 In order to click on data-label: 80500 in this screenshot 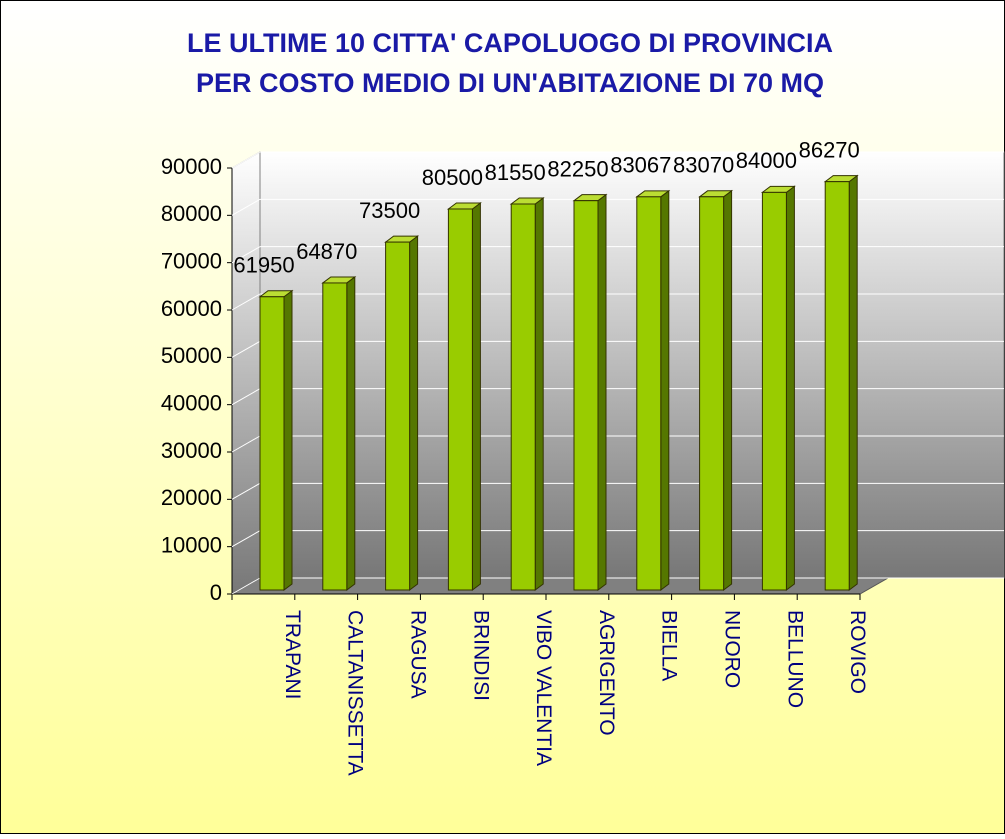, I will do `click(452, 177)`.